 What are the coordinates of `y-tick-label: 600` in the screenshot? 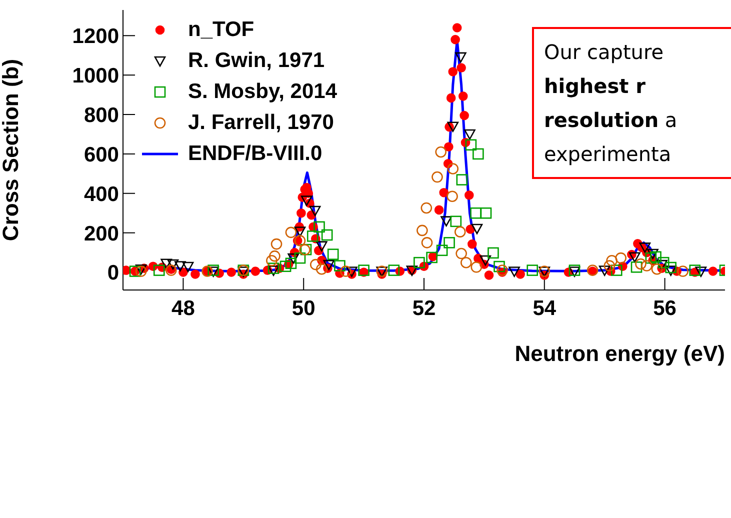 It's located at (101, 154).